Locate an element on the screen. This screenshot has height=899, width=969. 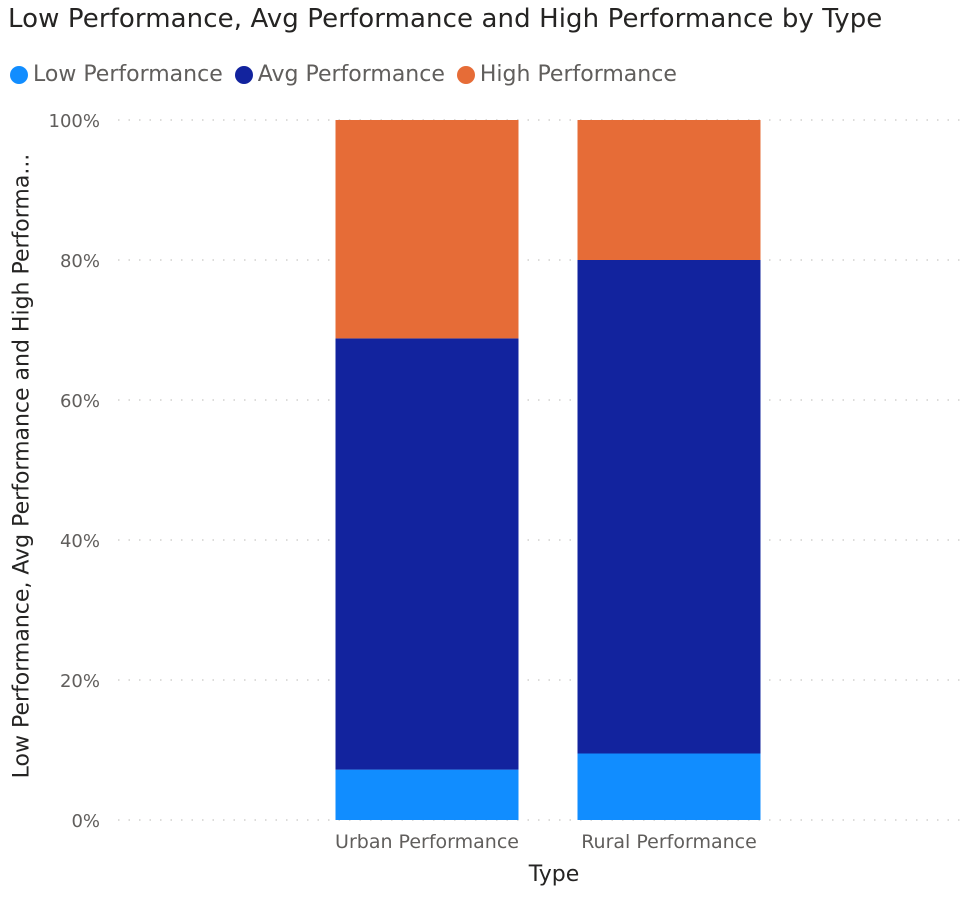
y-tick-label: 20% is located at coordinates (80, 681).